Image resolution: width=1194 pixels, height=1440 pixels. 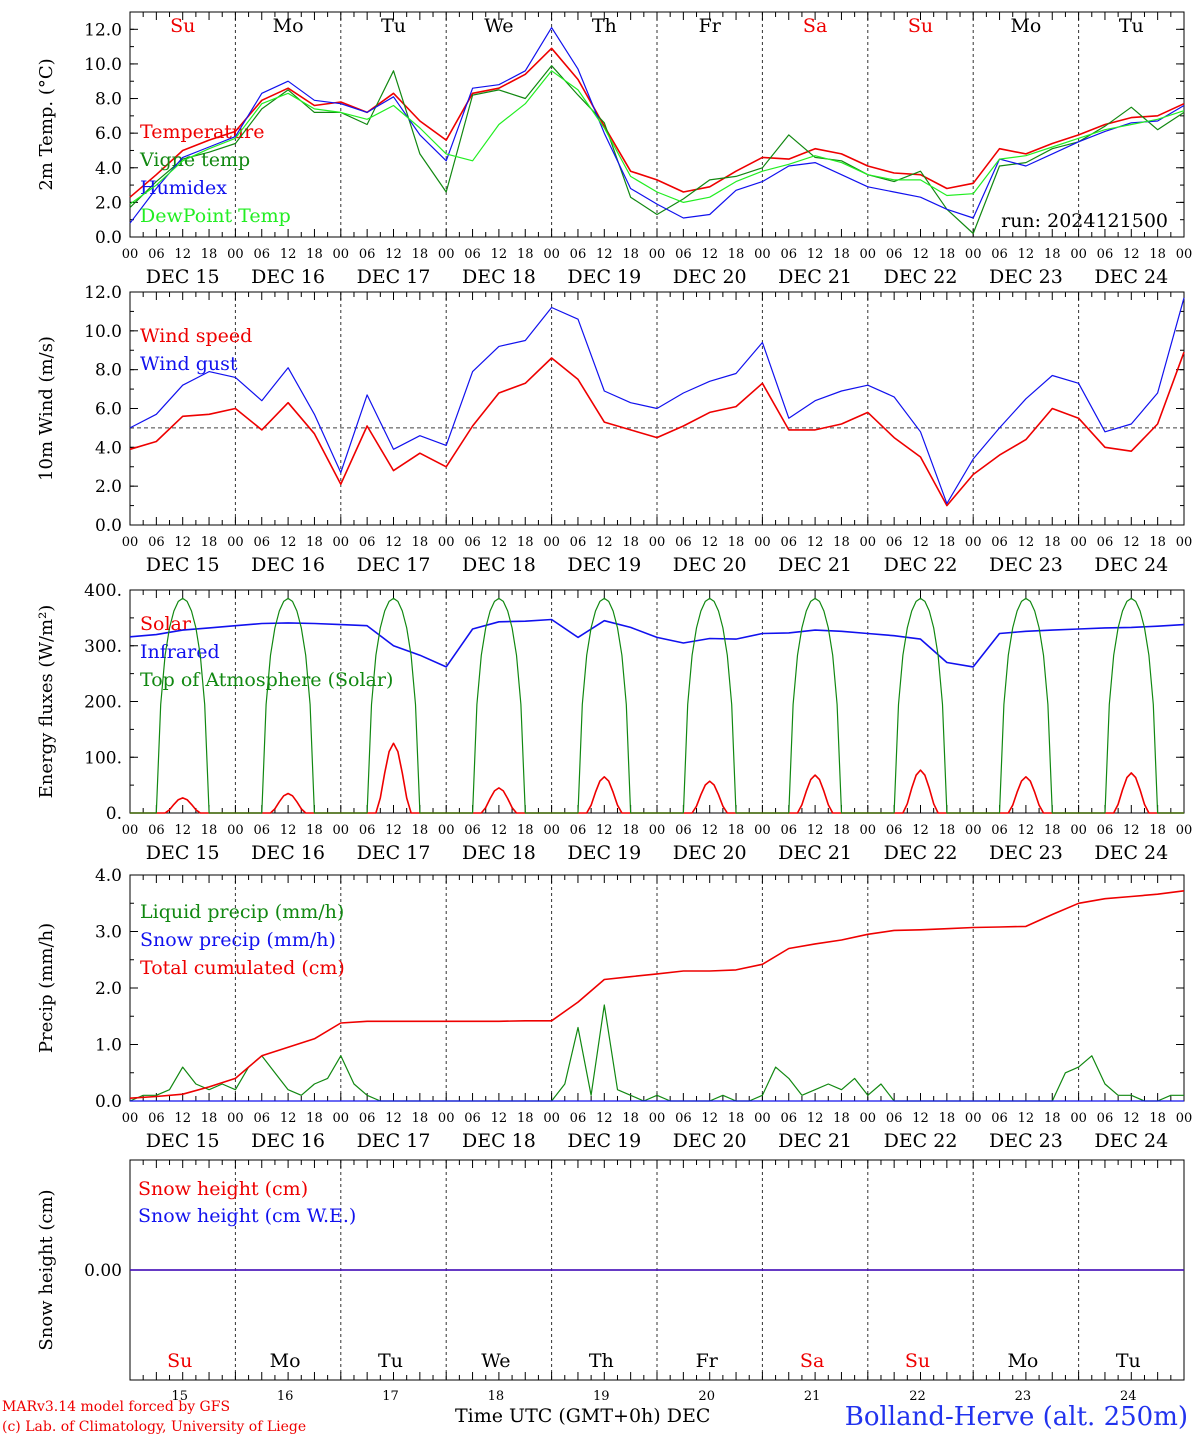 I want to click on legend-entry: Wind gust, so click(x=189, y=364).